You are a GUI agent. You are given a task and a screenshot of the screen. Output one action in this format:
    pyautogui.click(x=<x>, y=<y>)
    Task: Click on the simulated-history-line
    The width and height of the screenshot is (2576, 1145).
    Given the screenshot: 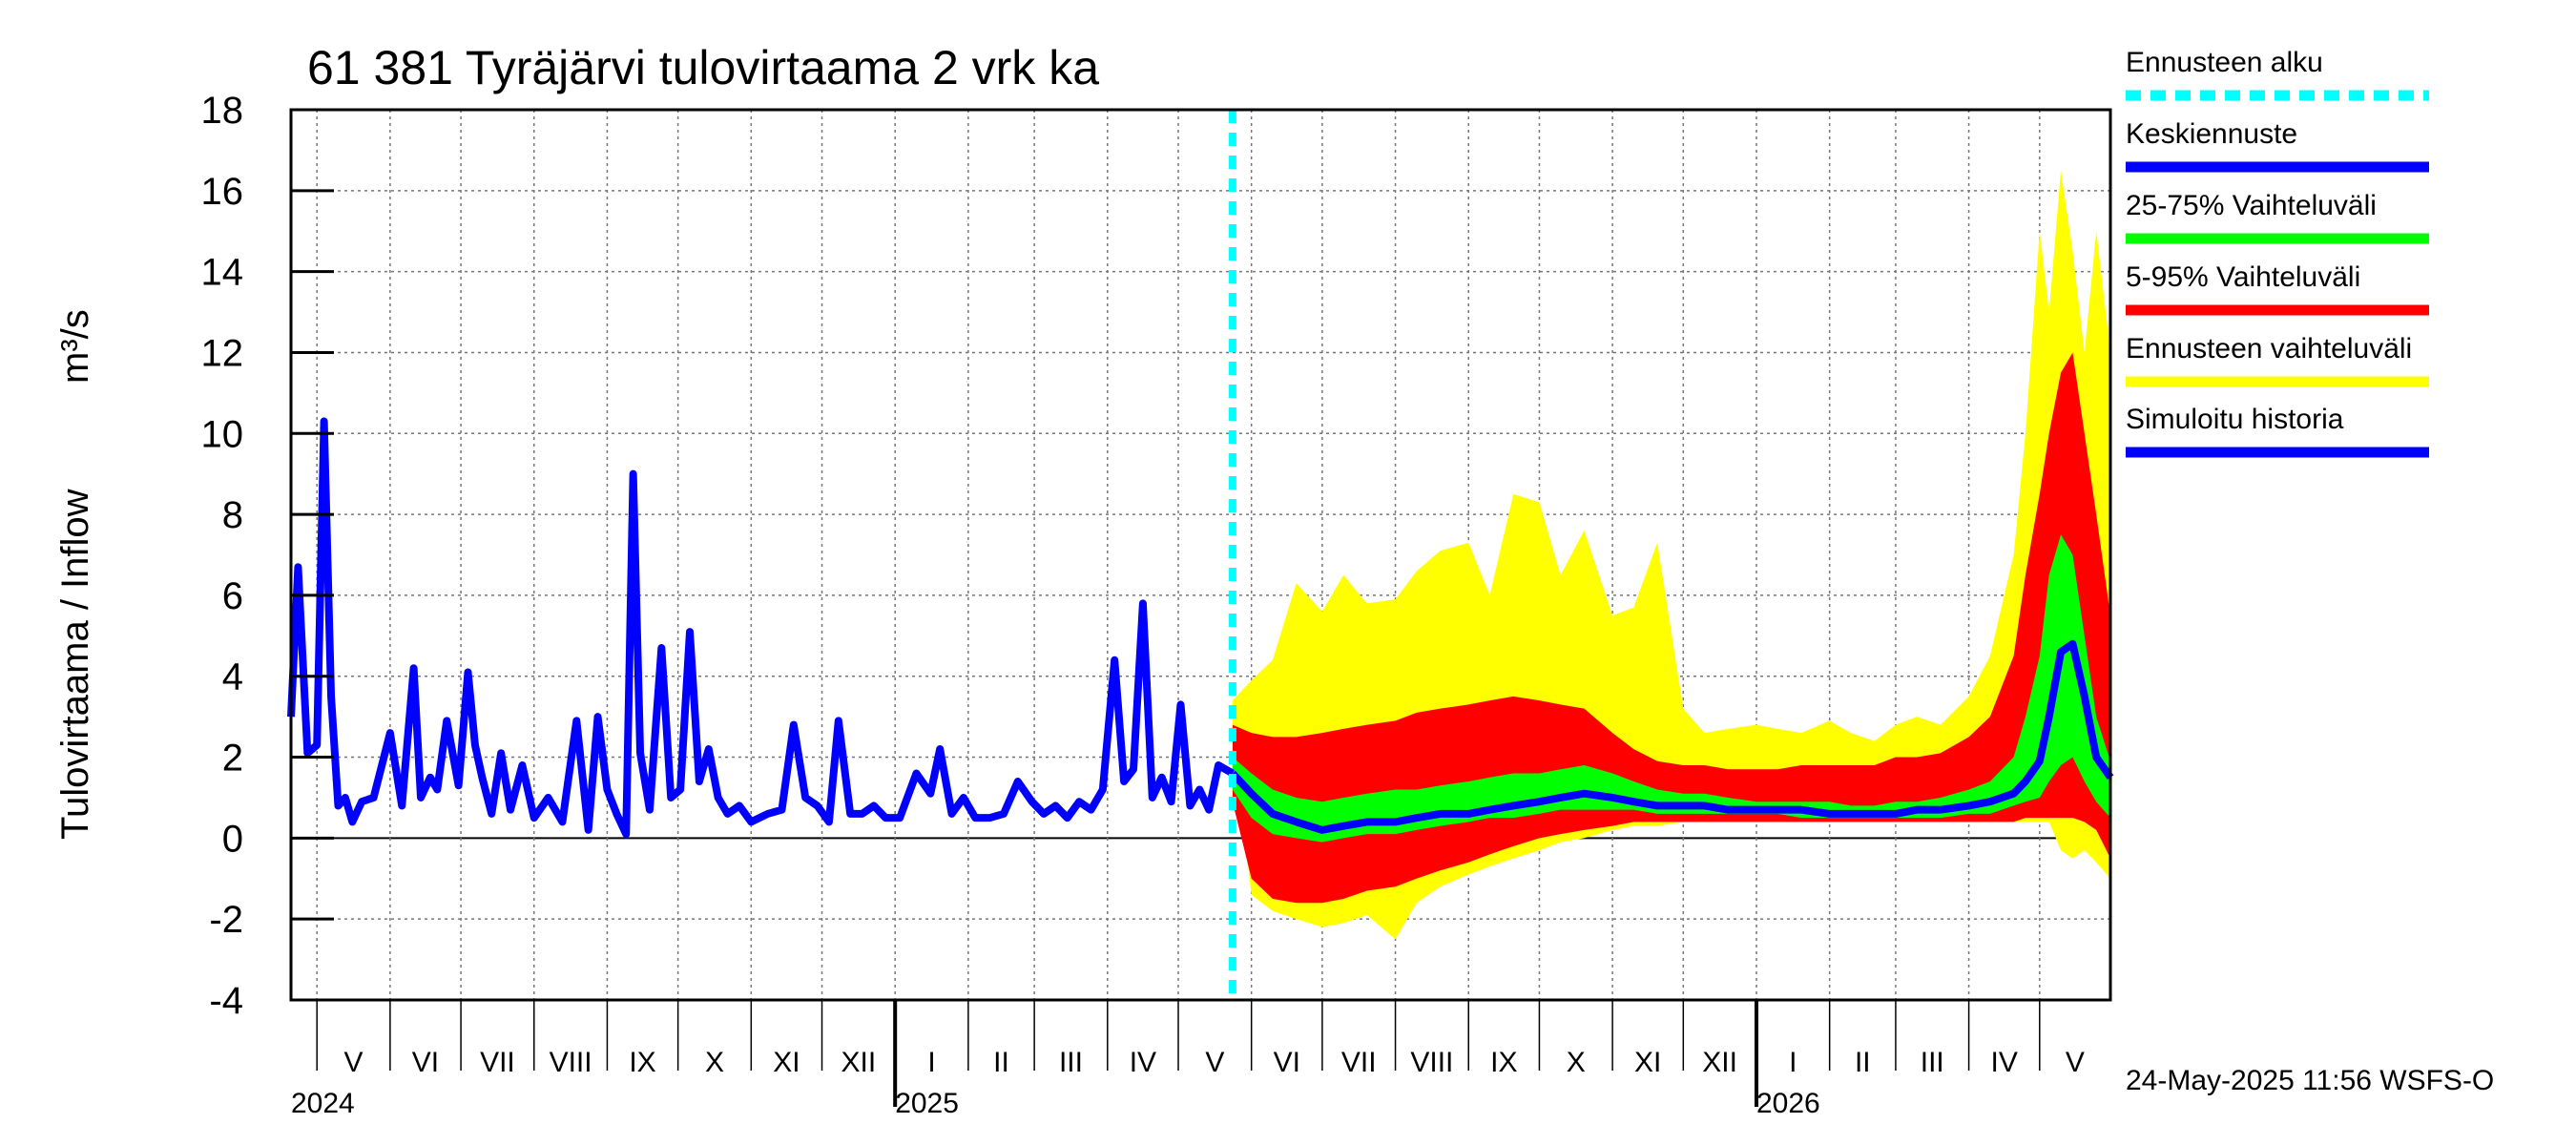 What is the action you would take?
    pyautogui.click(x=761, y=628)
    